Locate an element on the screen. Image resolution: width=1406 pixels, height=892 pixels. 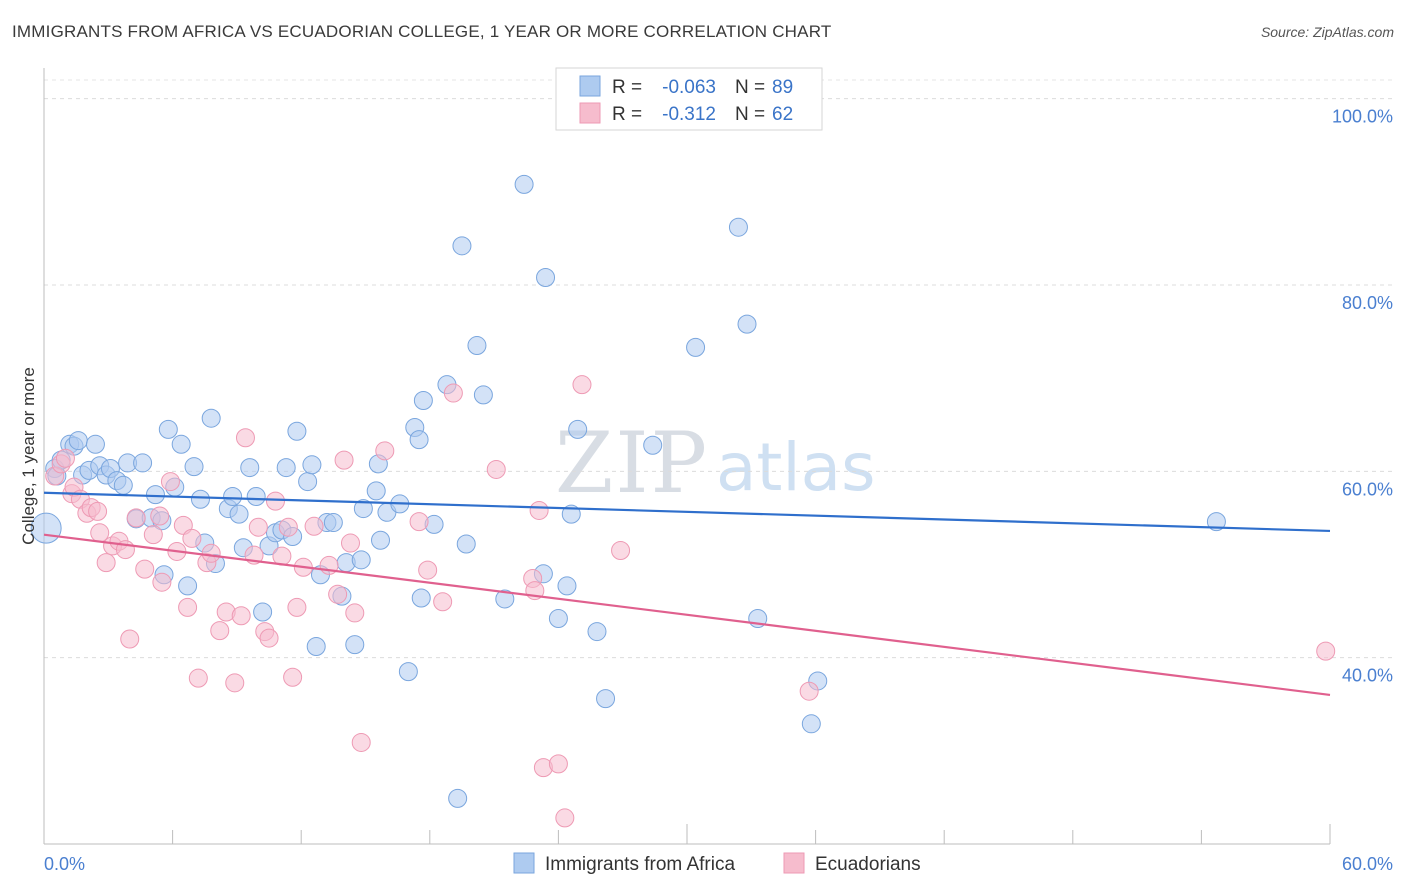
legend-r-value-2: -0.312 is located at coordinates (689, 114).